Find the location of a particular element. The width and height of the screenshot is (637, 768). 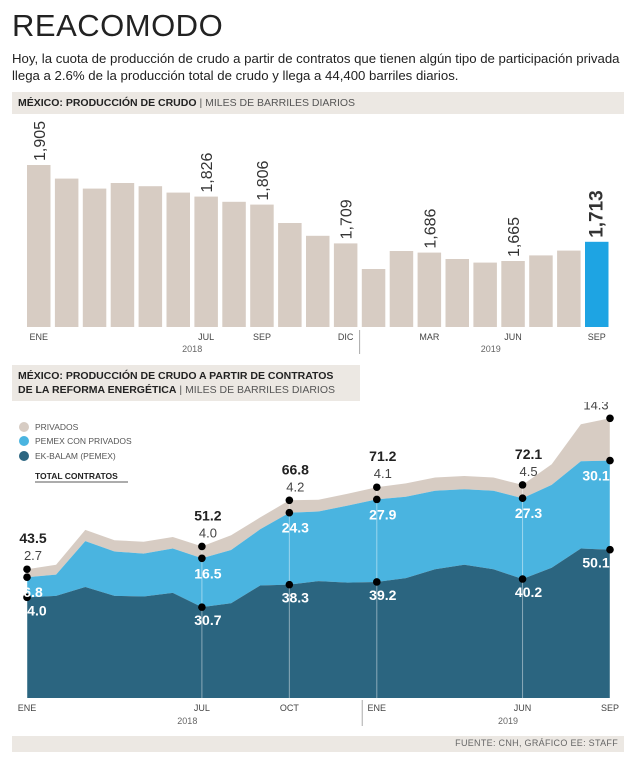

pemex-label-12: 27.9 is located at coordinates (382, 514).